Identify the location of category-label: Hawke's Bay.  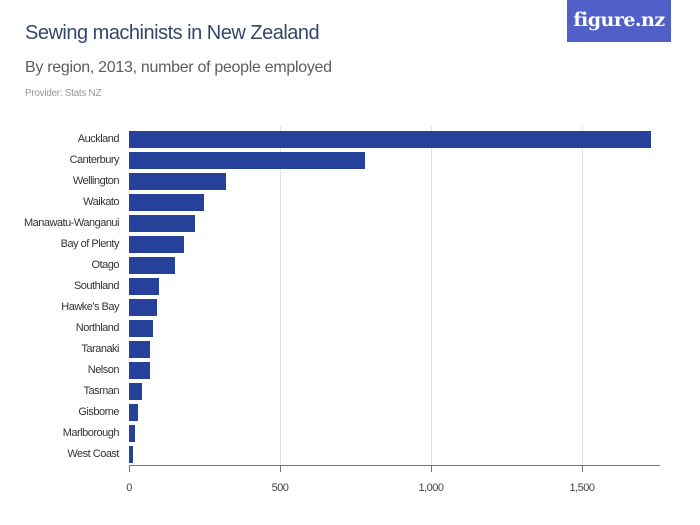
(90, 307).